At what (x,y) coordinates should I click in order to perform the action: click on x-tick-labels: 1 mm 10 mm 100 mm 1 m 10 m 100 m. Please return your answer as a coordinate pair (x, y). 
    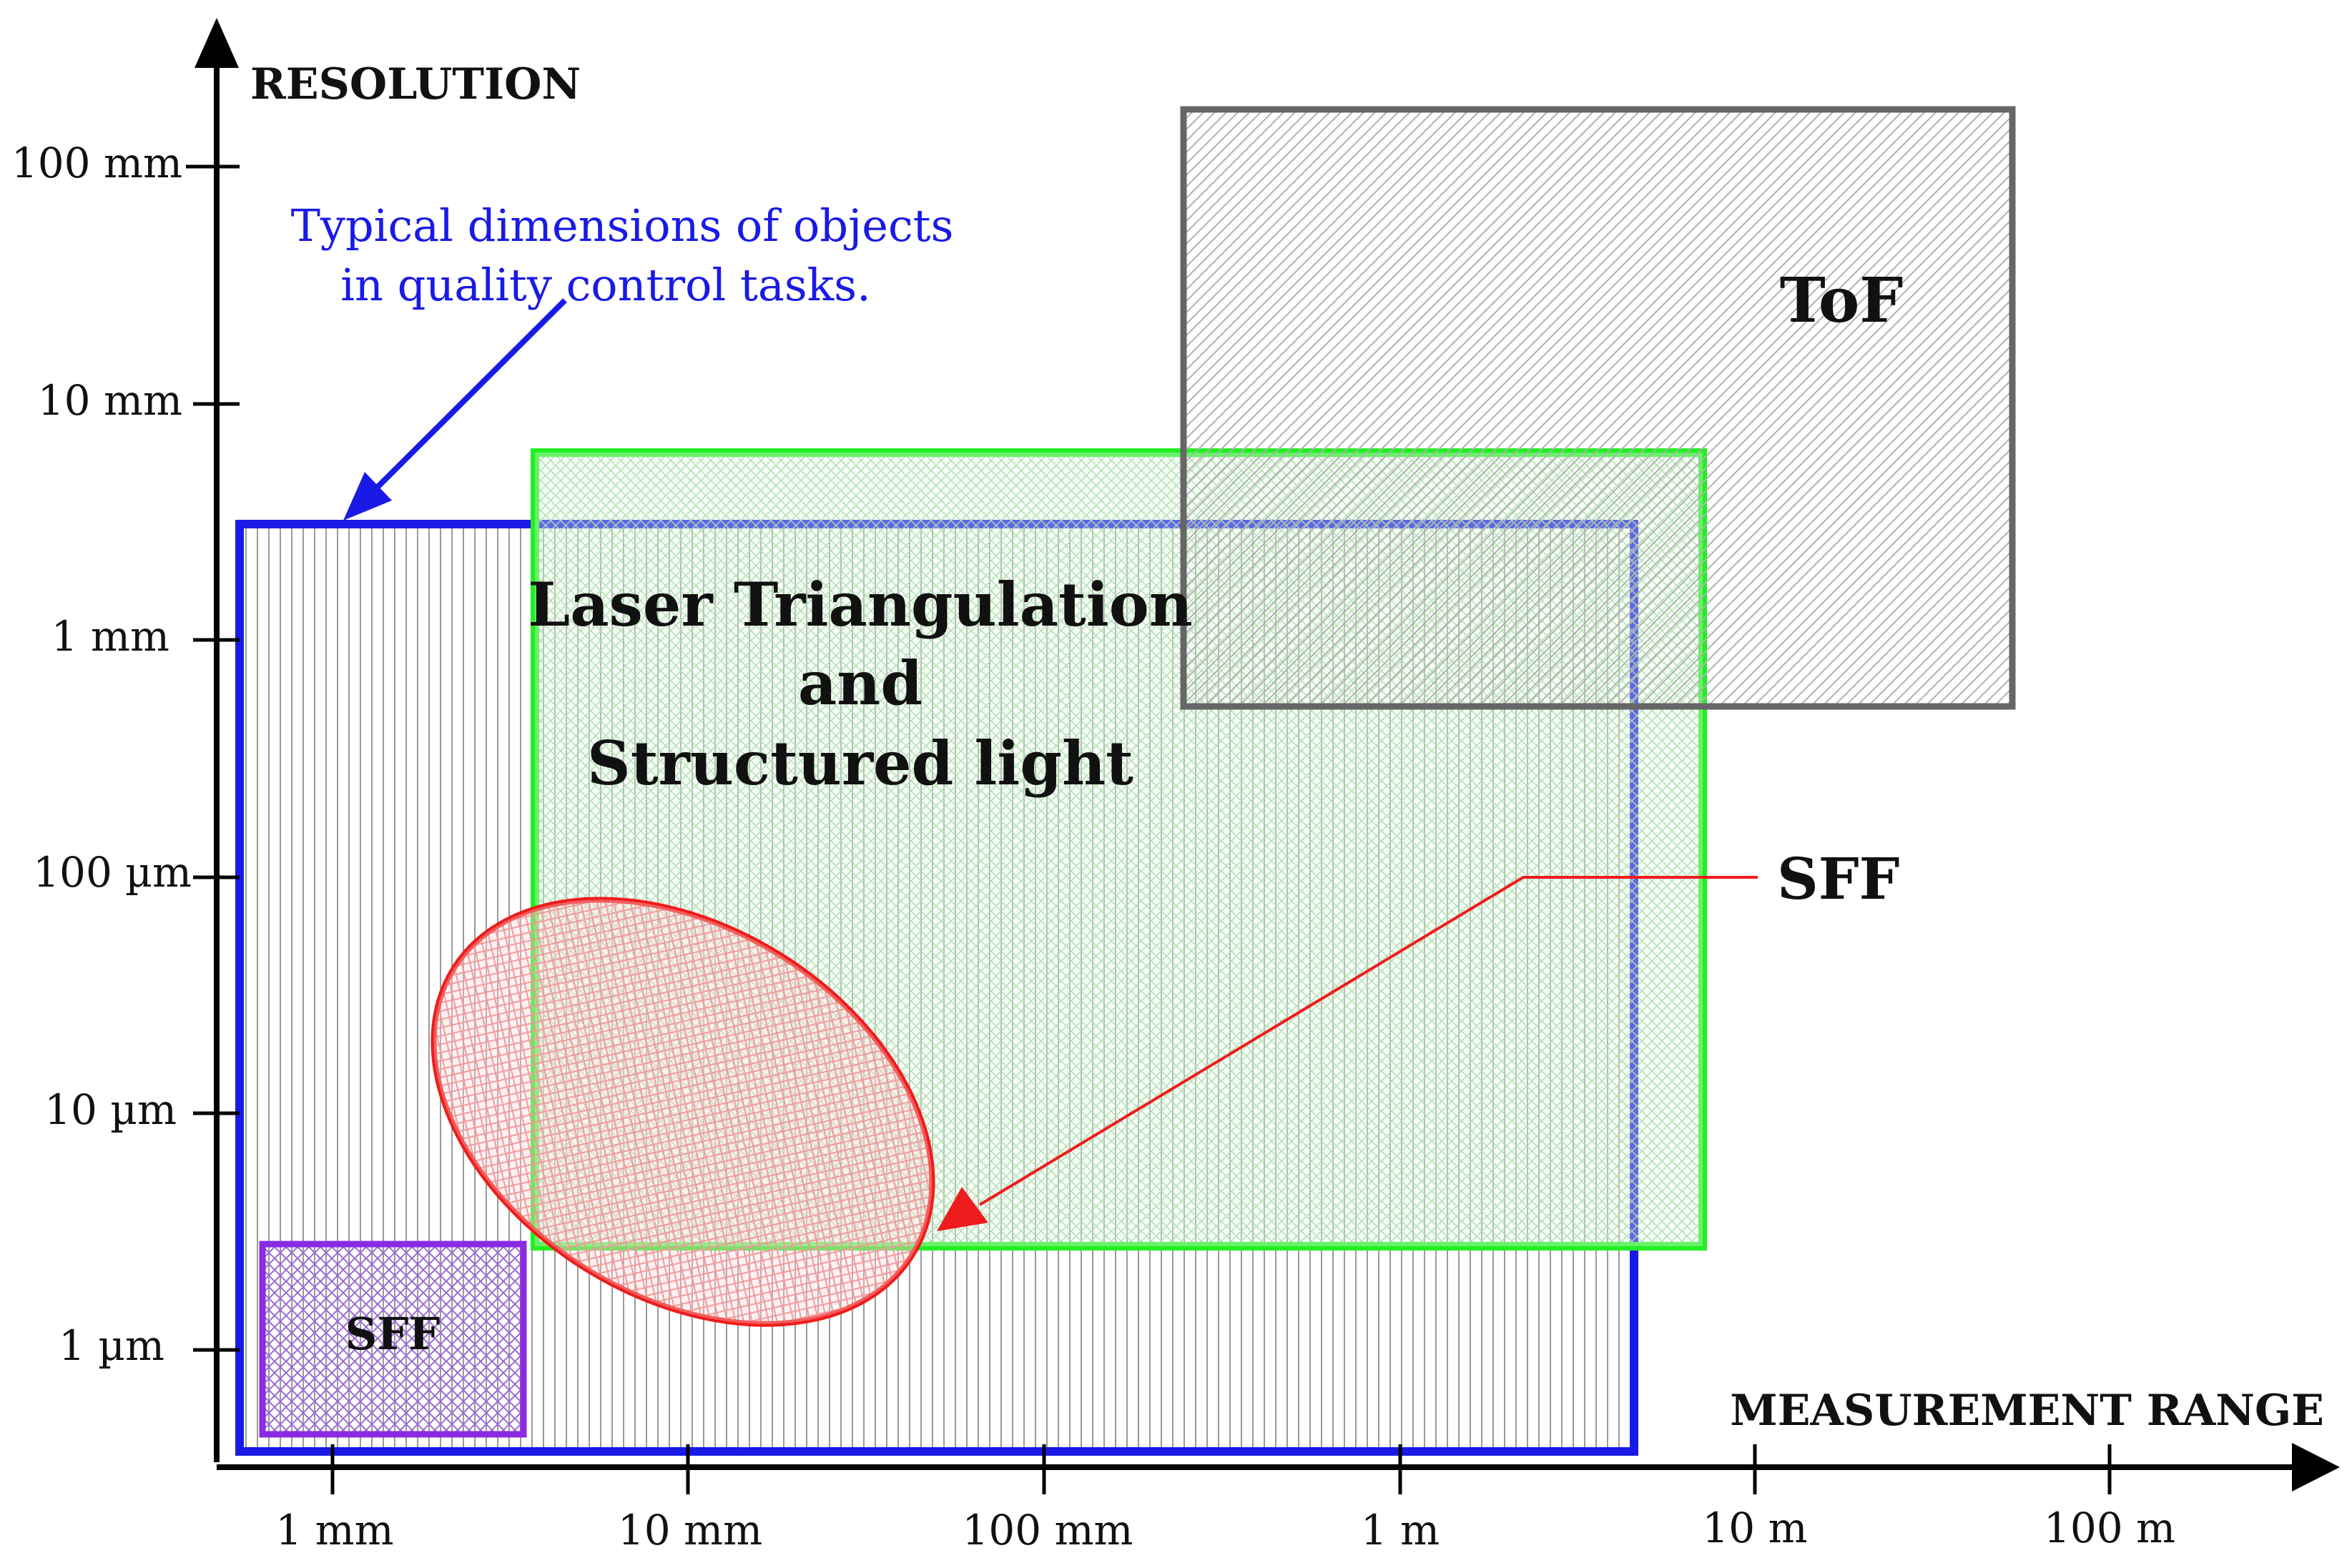
    Looking at the image, I should click on (1225, 1529).